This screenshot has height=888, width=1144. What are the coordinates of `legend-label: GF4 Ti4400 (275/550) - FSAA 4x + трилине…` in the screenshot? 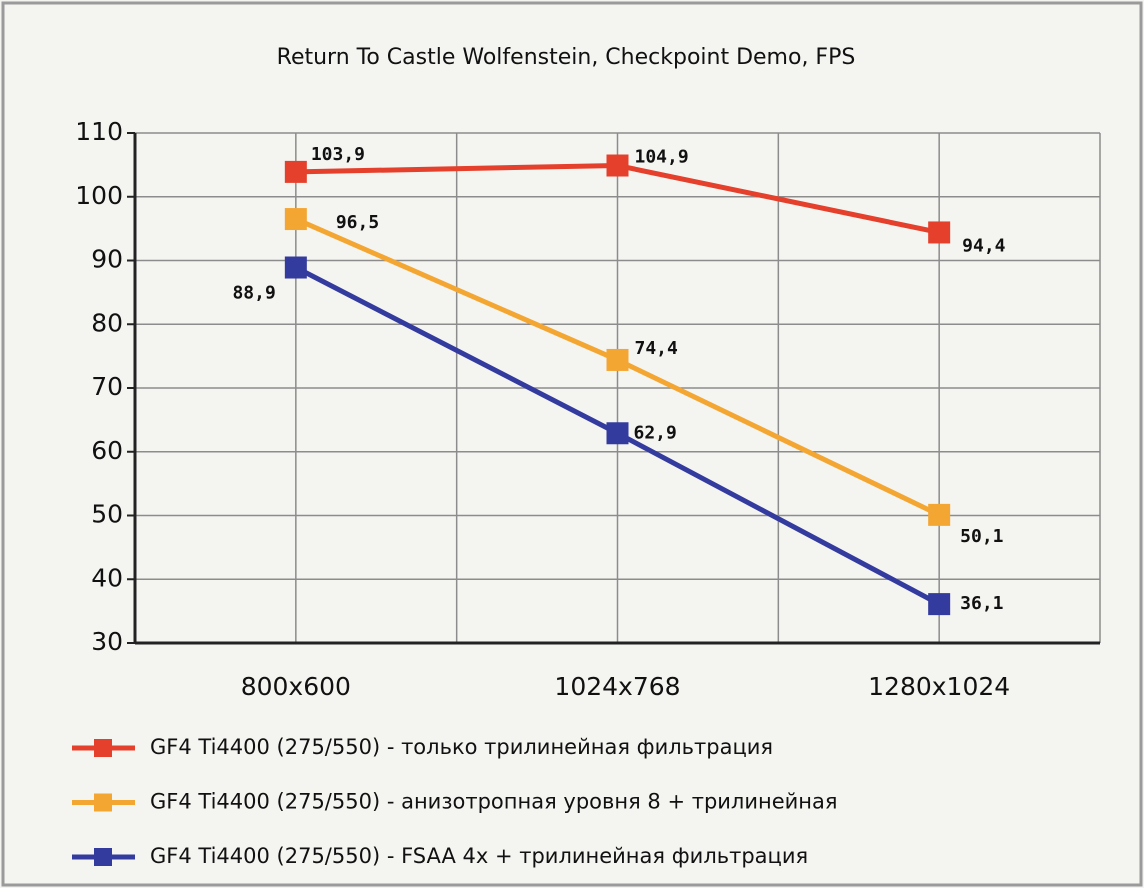 It's located at (479, 856).